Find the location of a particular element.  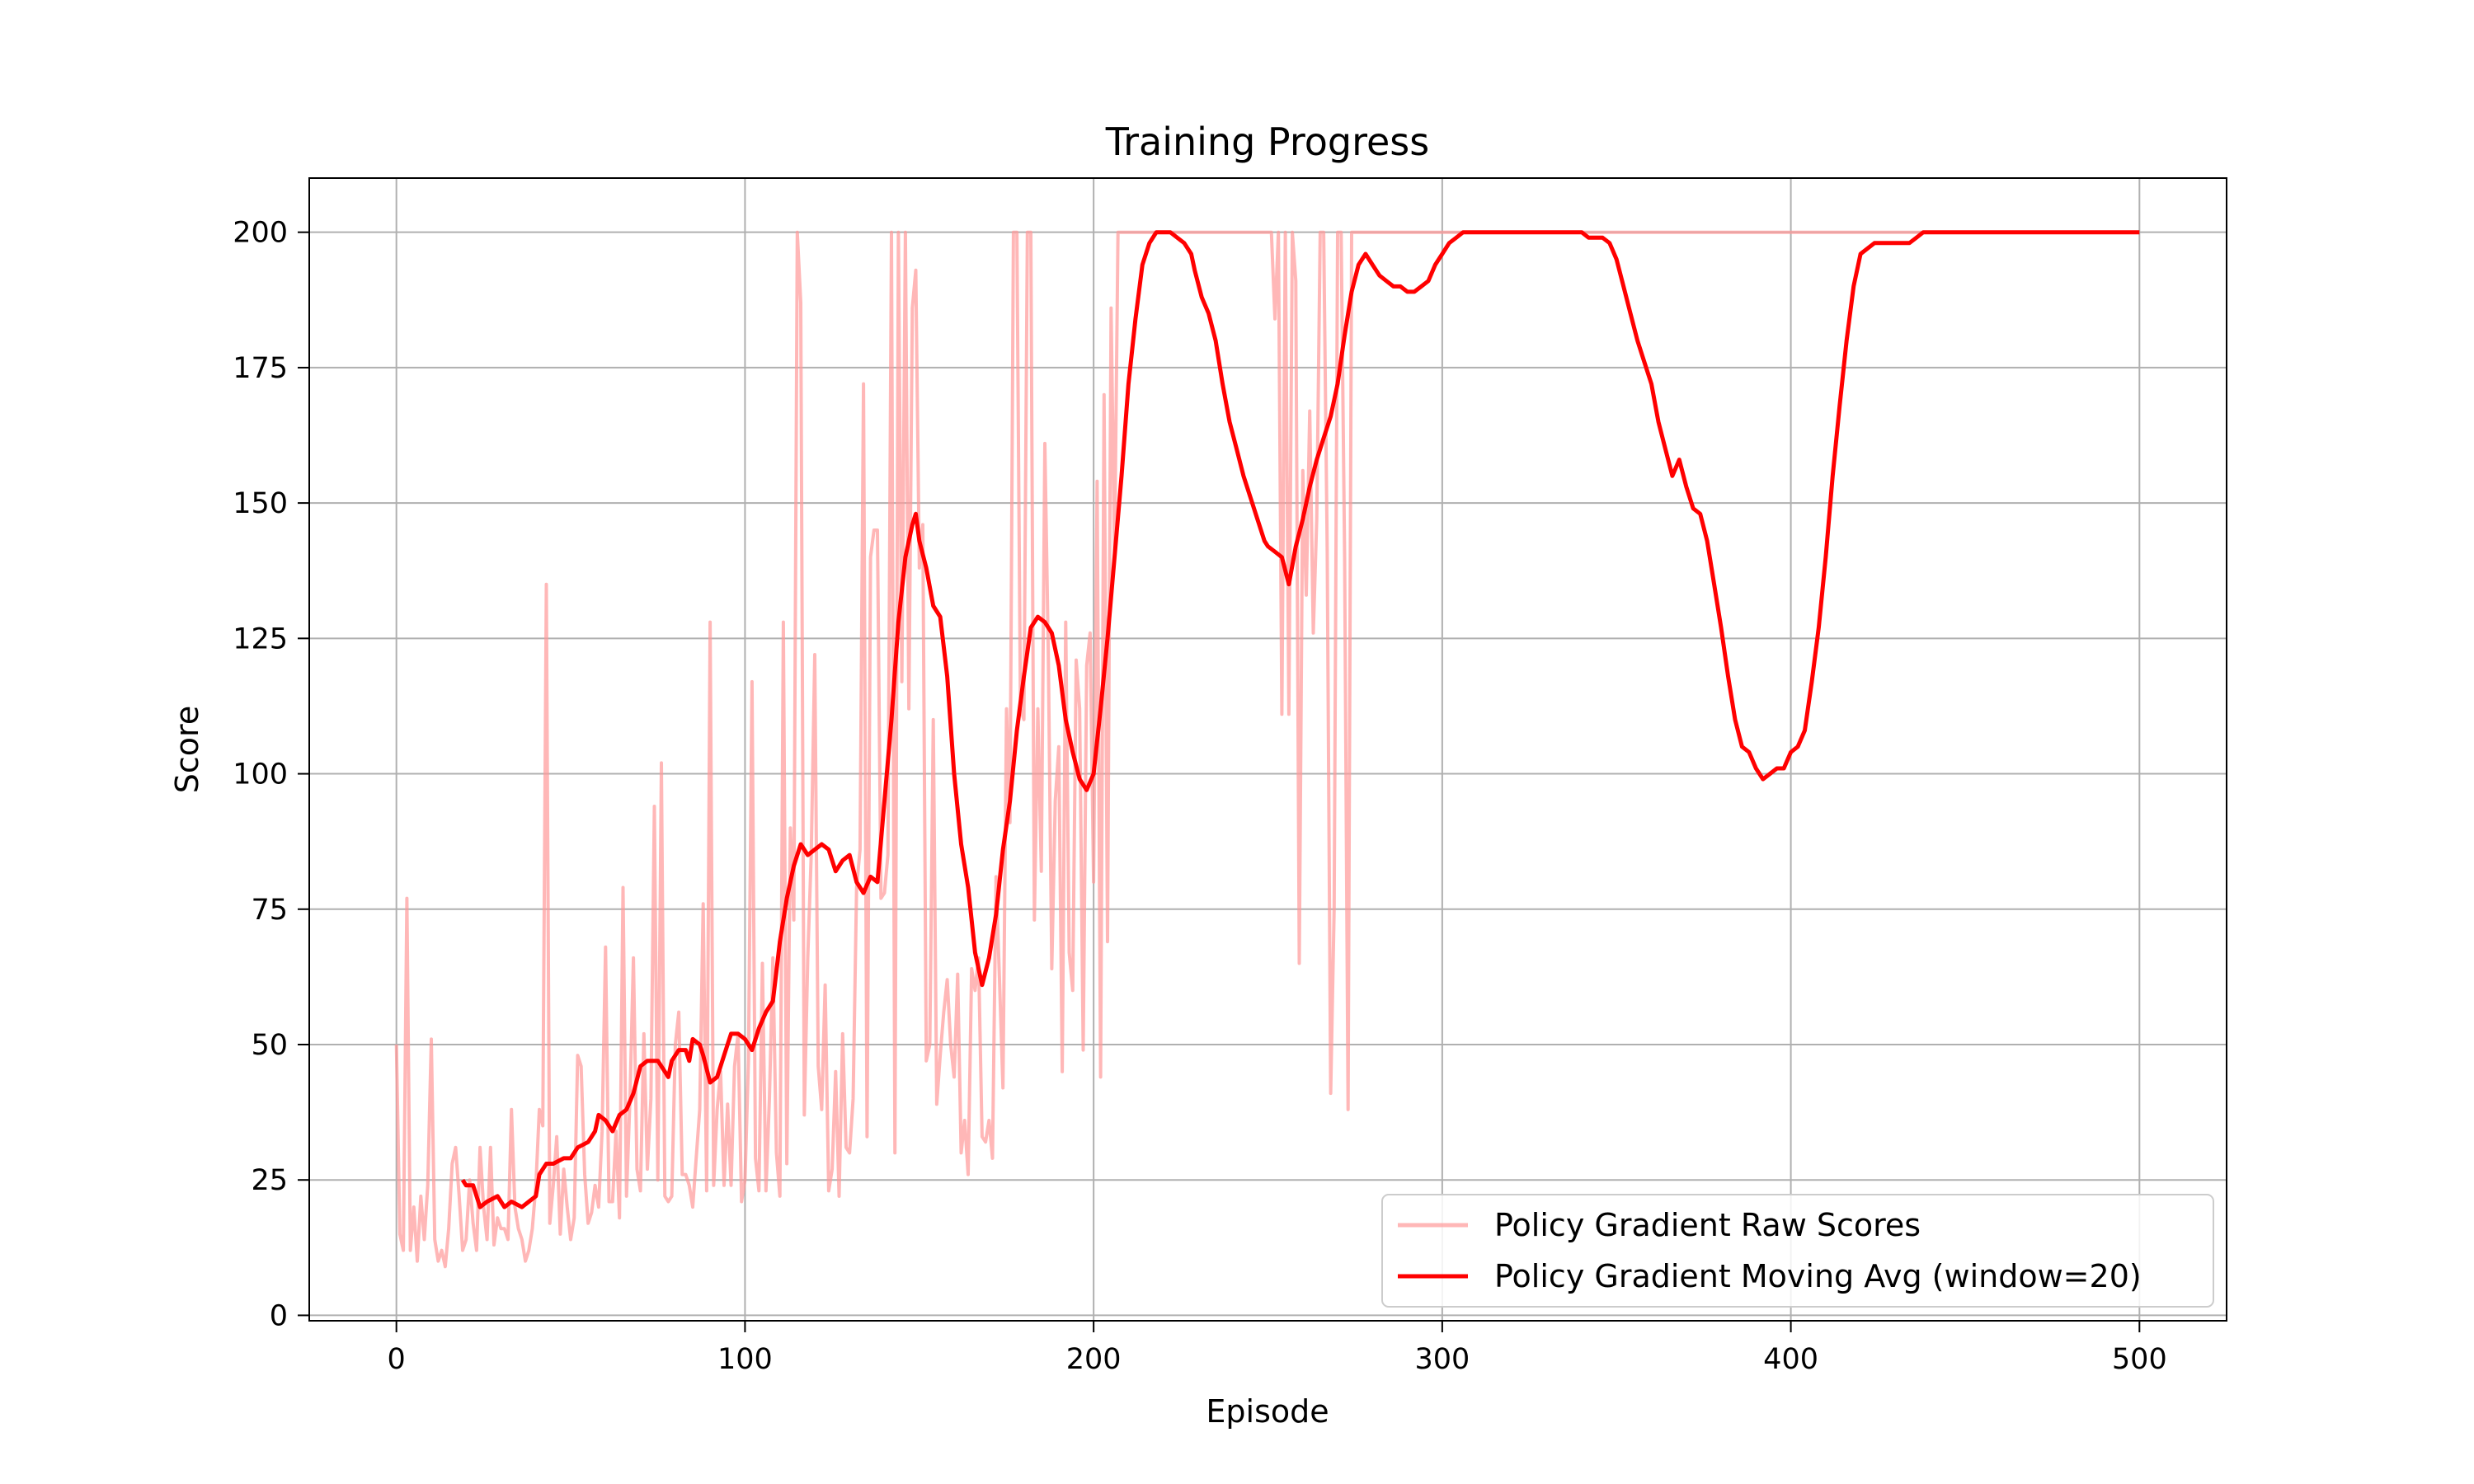

x-tick-label: 500 is located at coordinates (2139, 1359).